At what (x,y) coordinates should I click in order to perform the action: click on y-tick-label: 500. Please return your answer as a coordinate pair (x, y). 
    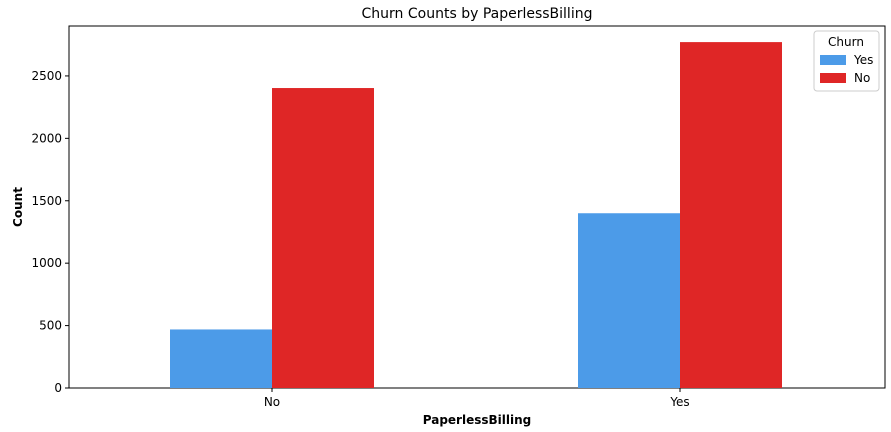
    Looking at the image, I should click on (50, 326).